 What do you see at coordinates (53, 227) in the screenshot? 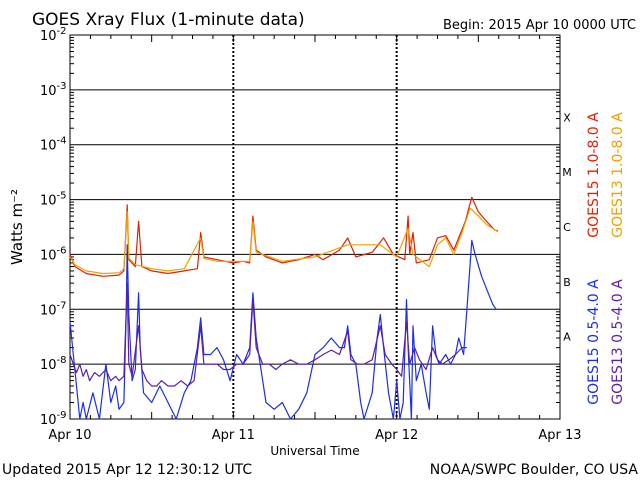
I see `y-tick-labels: 10⁻² 10⁻³ 10⁻⁴ 10⁻⁵ 10⁻⁶ 10⁻⁷ 10⁻⁸ 10⁻⁹` at bounding box center [53, 227].